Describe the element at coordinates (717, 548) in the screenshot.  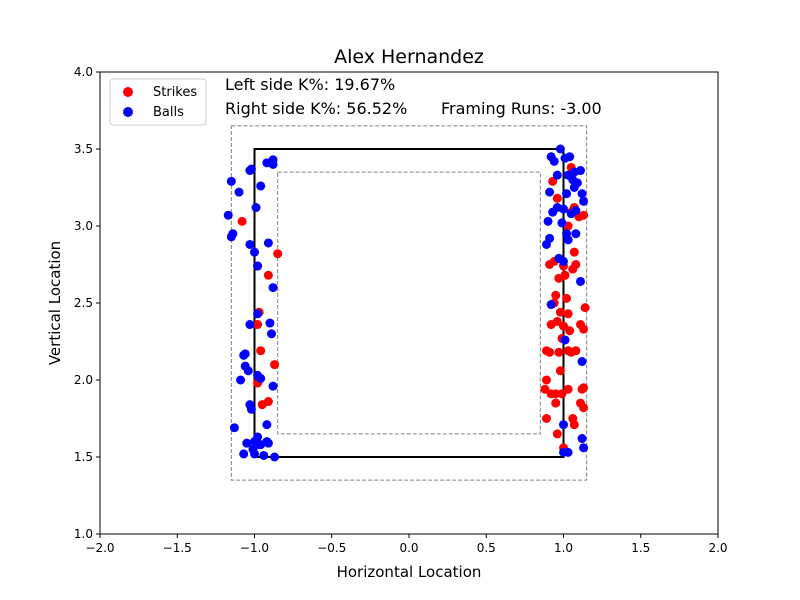
I see `x-tick-label: 2.0` at that location.